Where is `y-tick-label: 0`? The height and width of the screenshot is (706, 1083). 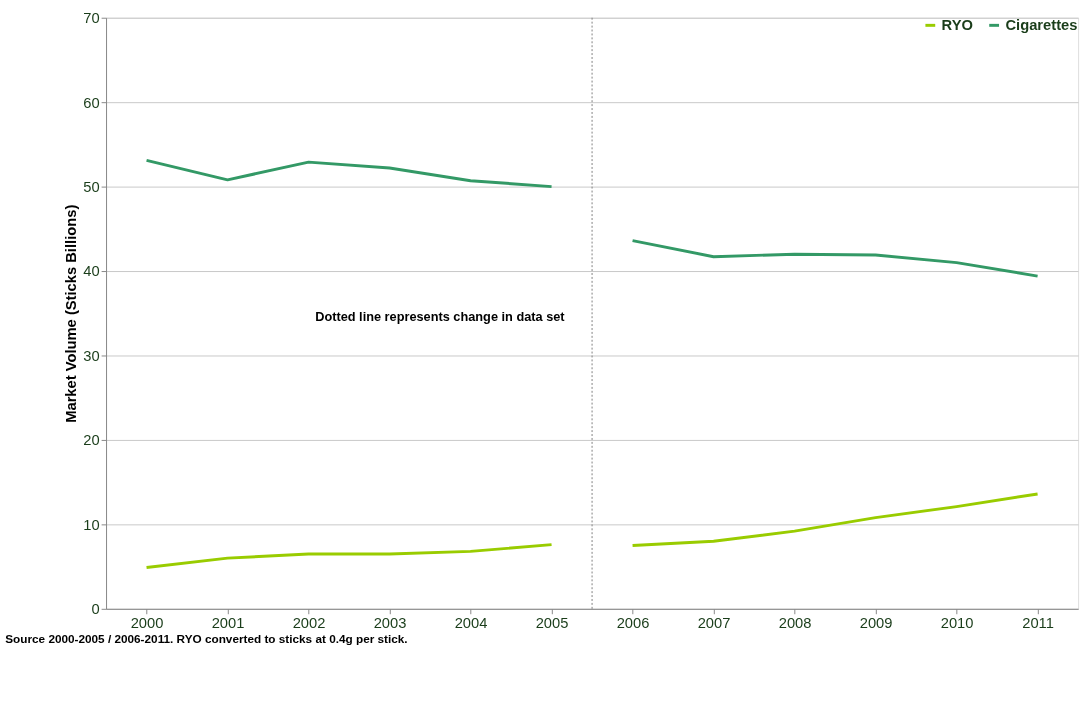 y-tick-label: 0 is located at coordinates (95, 609).